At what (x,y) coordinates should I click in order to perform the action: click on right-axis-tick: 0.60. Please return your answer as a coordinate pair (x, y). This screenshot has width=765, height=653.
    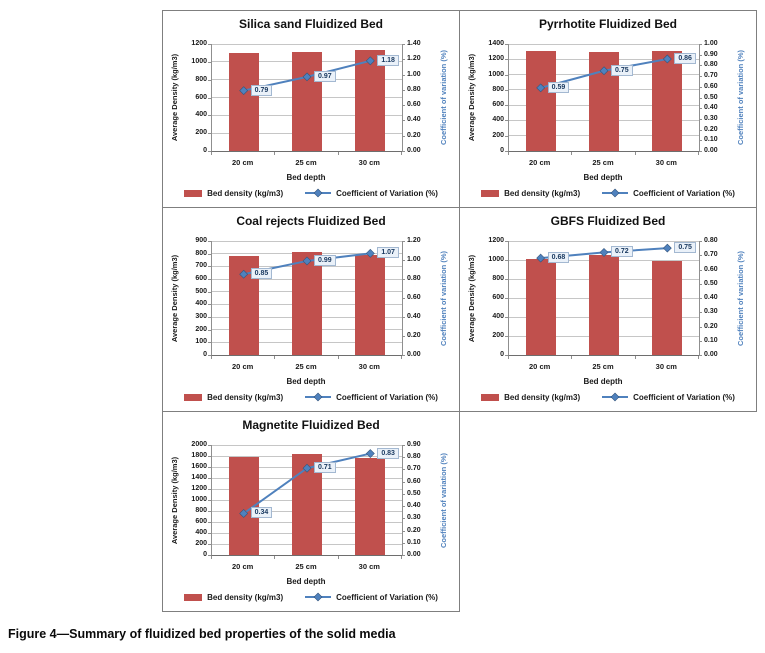
    Looking at the image, I should click on (414, 297).